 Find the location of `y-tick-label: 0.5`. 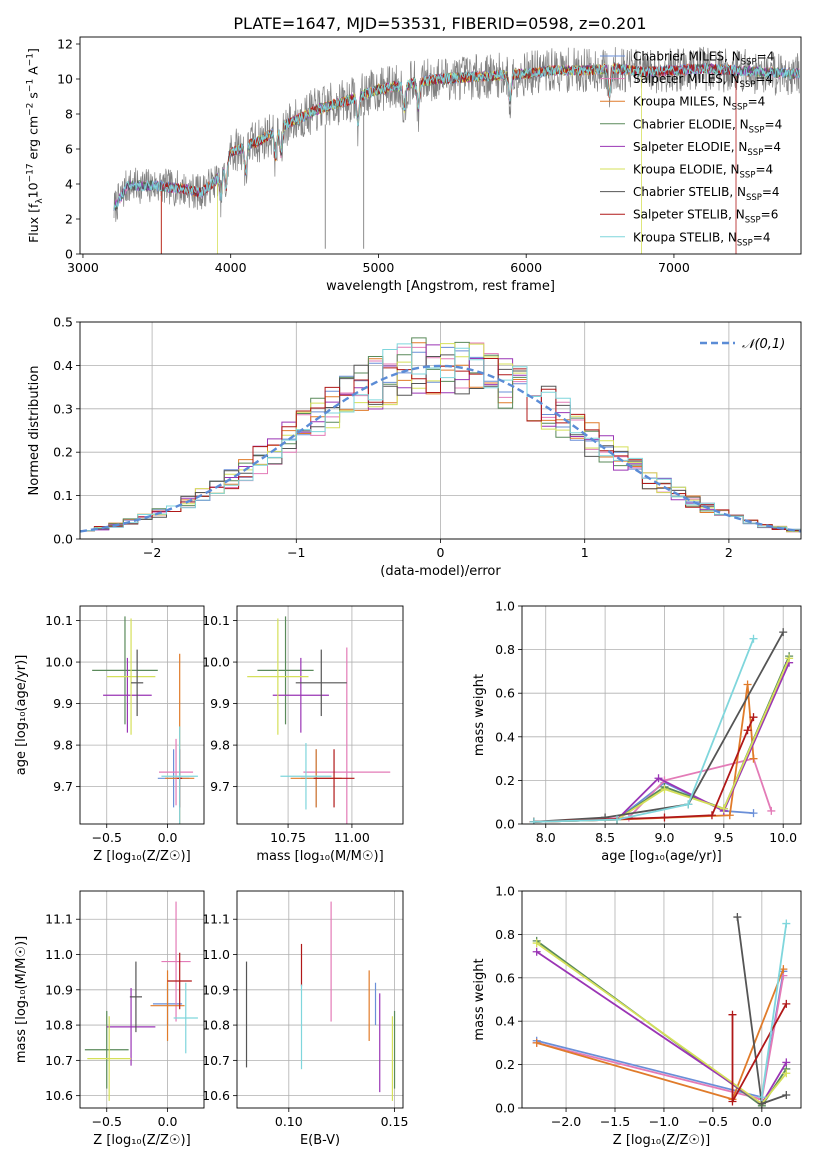

y-tick-label: 0.5 is located at coordinates (63, 322).